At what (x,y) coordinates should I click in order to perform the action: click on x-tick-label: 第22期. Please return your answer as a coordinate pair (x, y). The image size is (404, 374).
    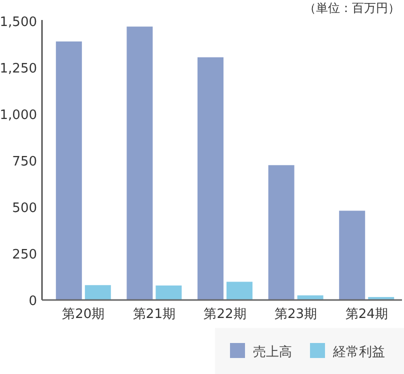
    Looking at the image, I should click on (225, 314).